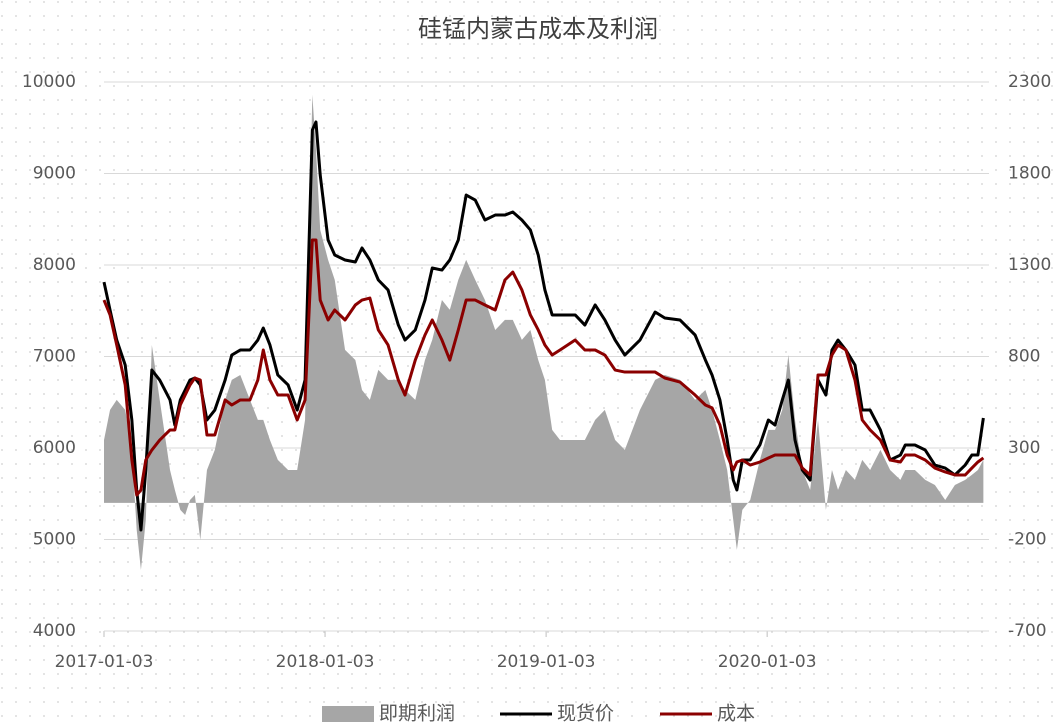  I want to click on x-tick-label: 2019-01-03, so click(546, 662).